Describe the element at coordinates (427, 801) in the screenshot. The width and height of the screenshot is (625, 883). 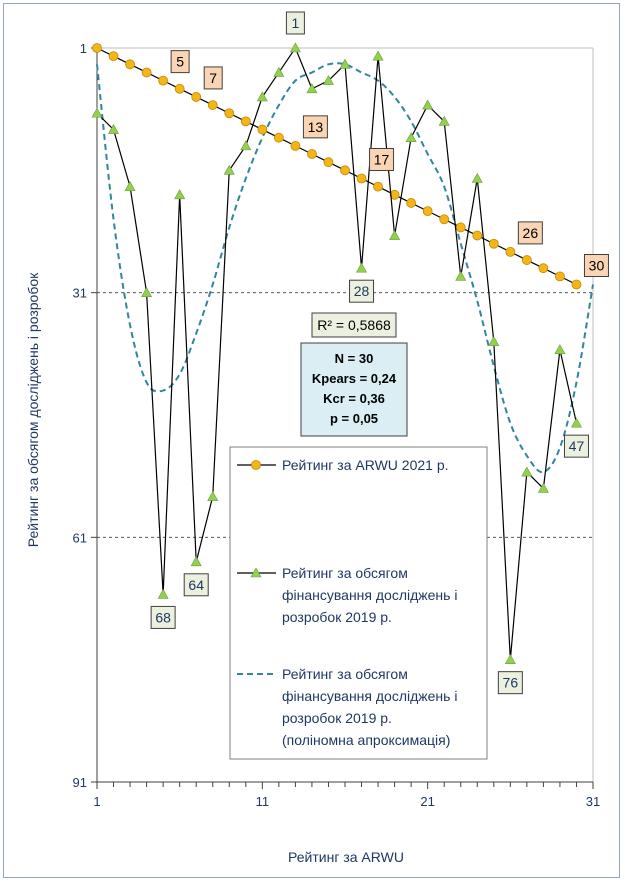
I see `x-tick-label: 21` at that location.